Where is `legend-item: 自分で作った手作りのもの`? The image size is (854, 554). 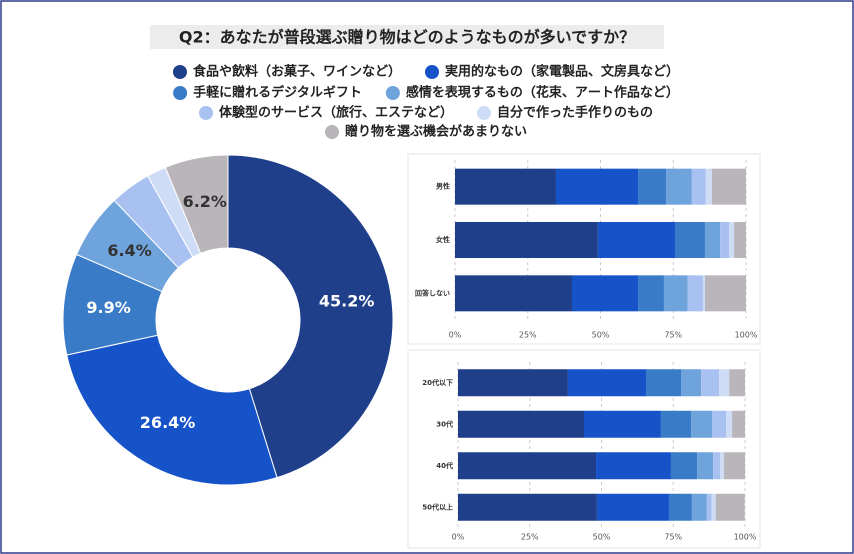 legend-item: 自分で作った手作りのもの is located at coordinates (565, 113).